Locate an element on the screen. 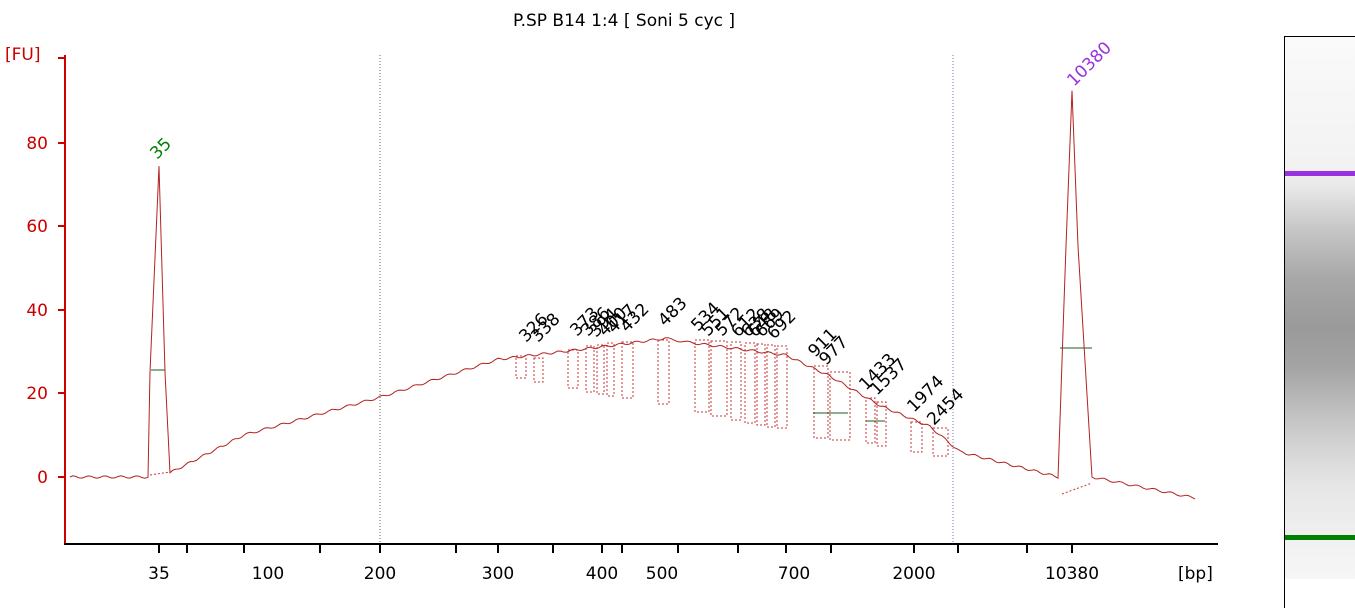 The image size is (1355, 608). x-tick-label-2000: 2000 is located at coordinates (913, 574).